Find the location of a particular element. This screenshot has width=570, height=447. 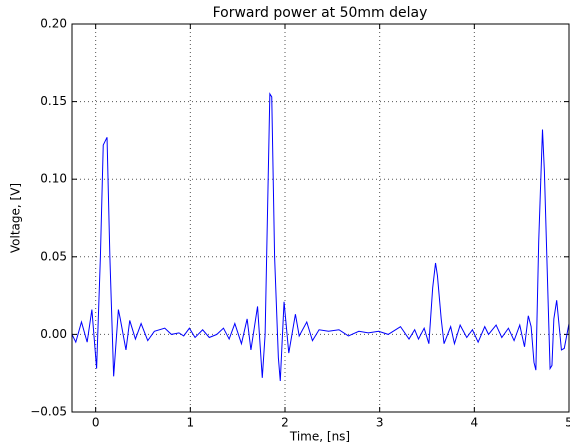

x-tick-label: 3 is located at coordinates (380, 423).